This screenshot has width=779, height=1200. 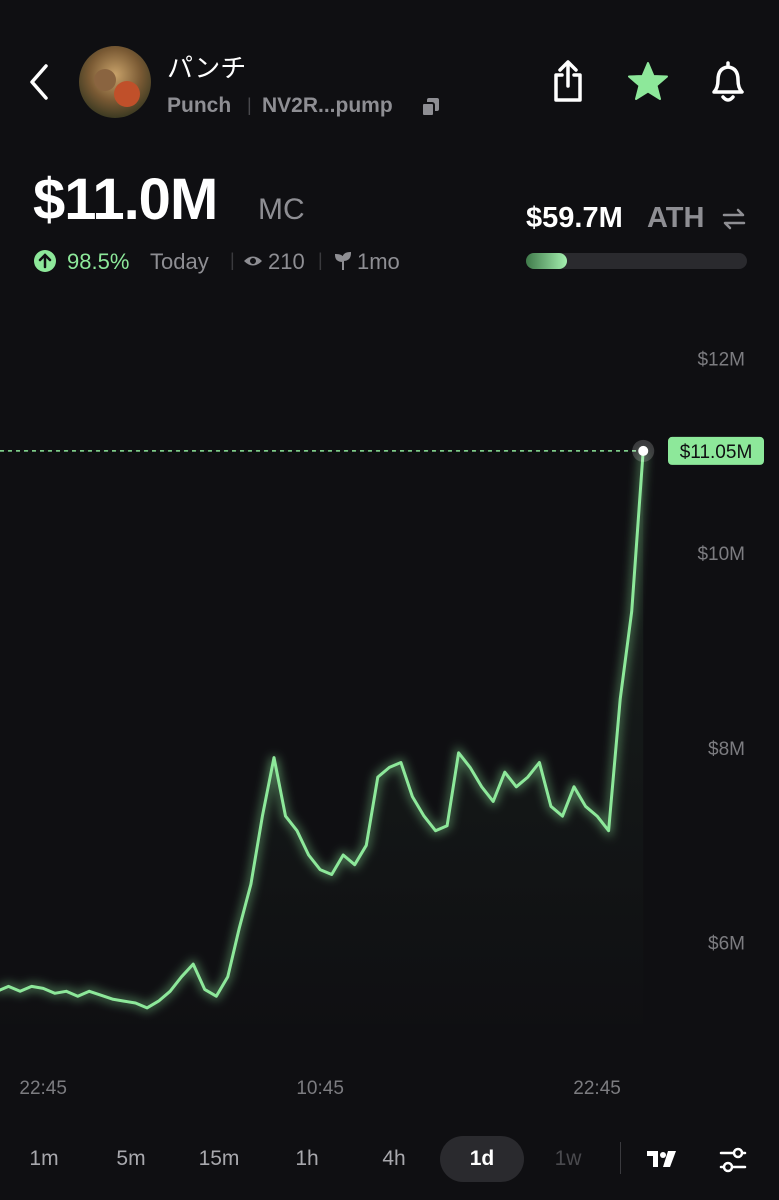 I want to click on timeframe-button: 1m, so click(x=44, y=1158).